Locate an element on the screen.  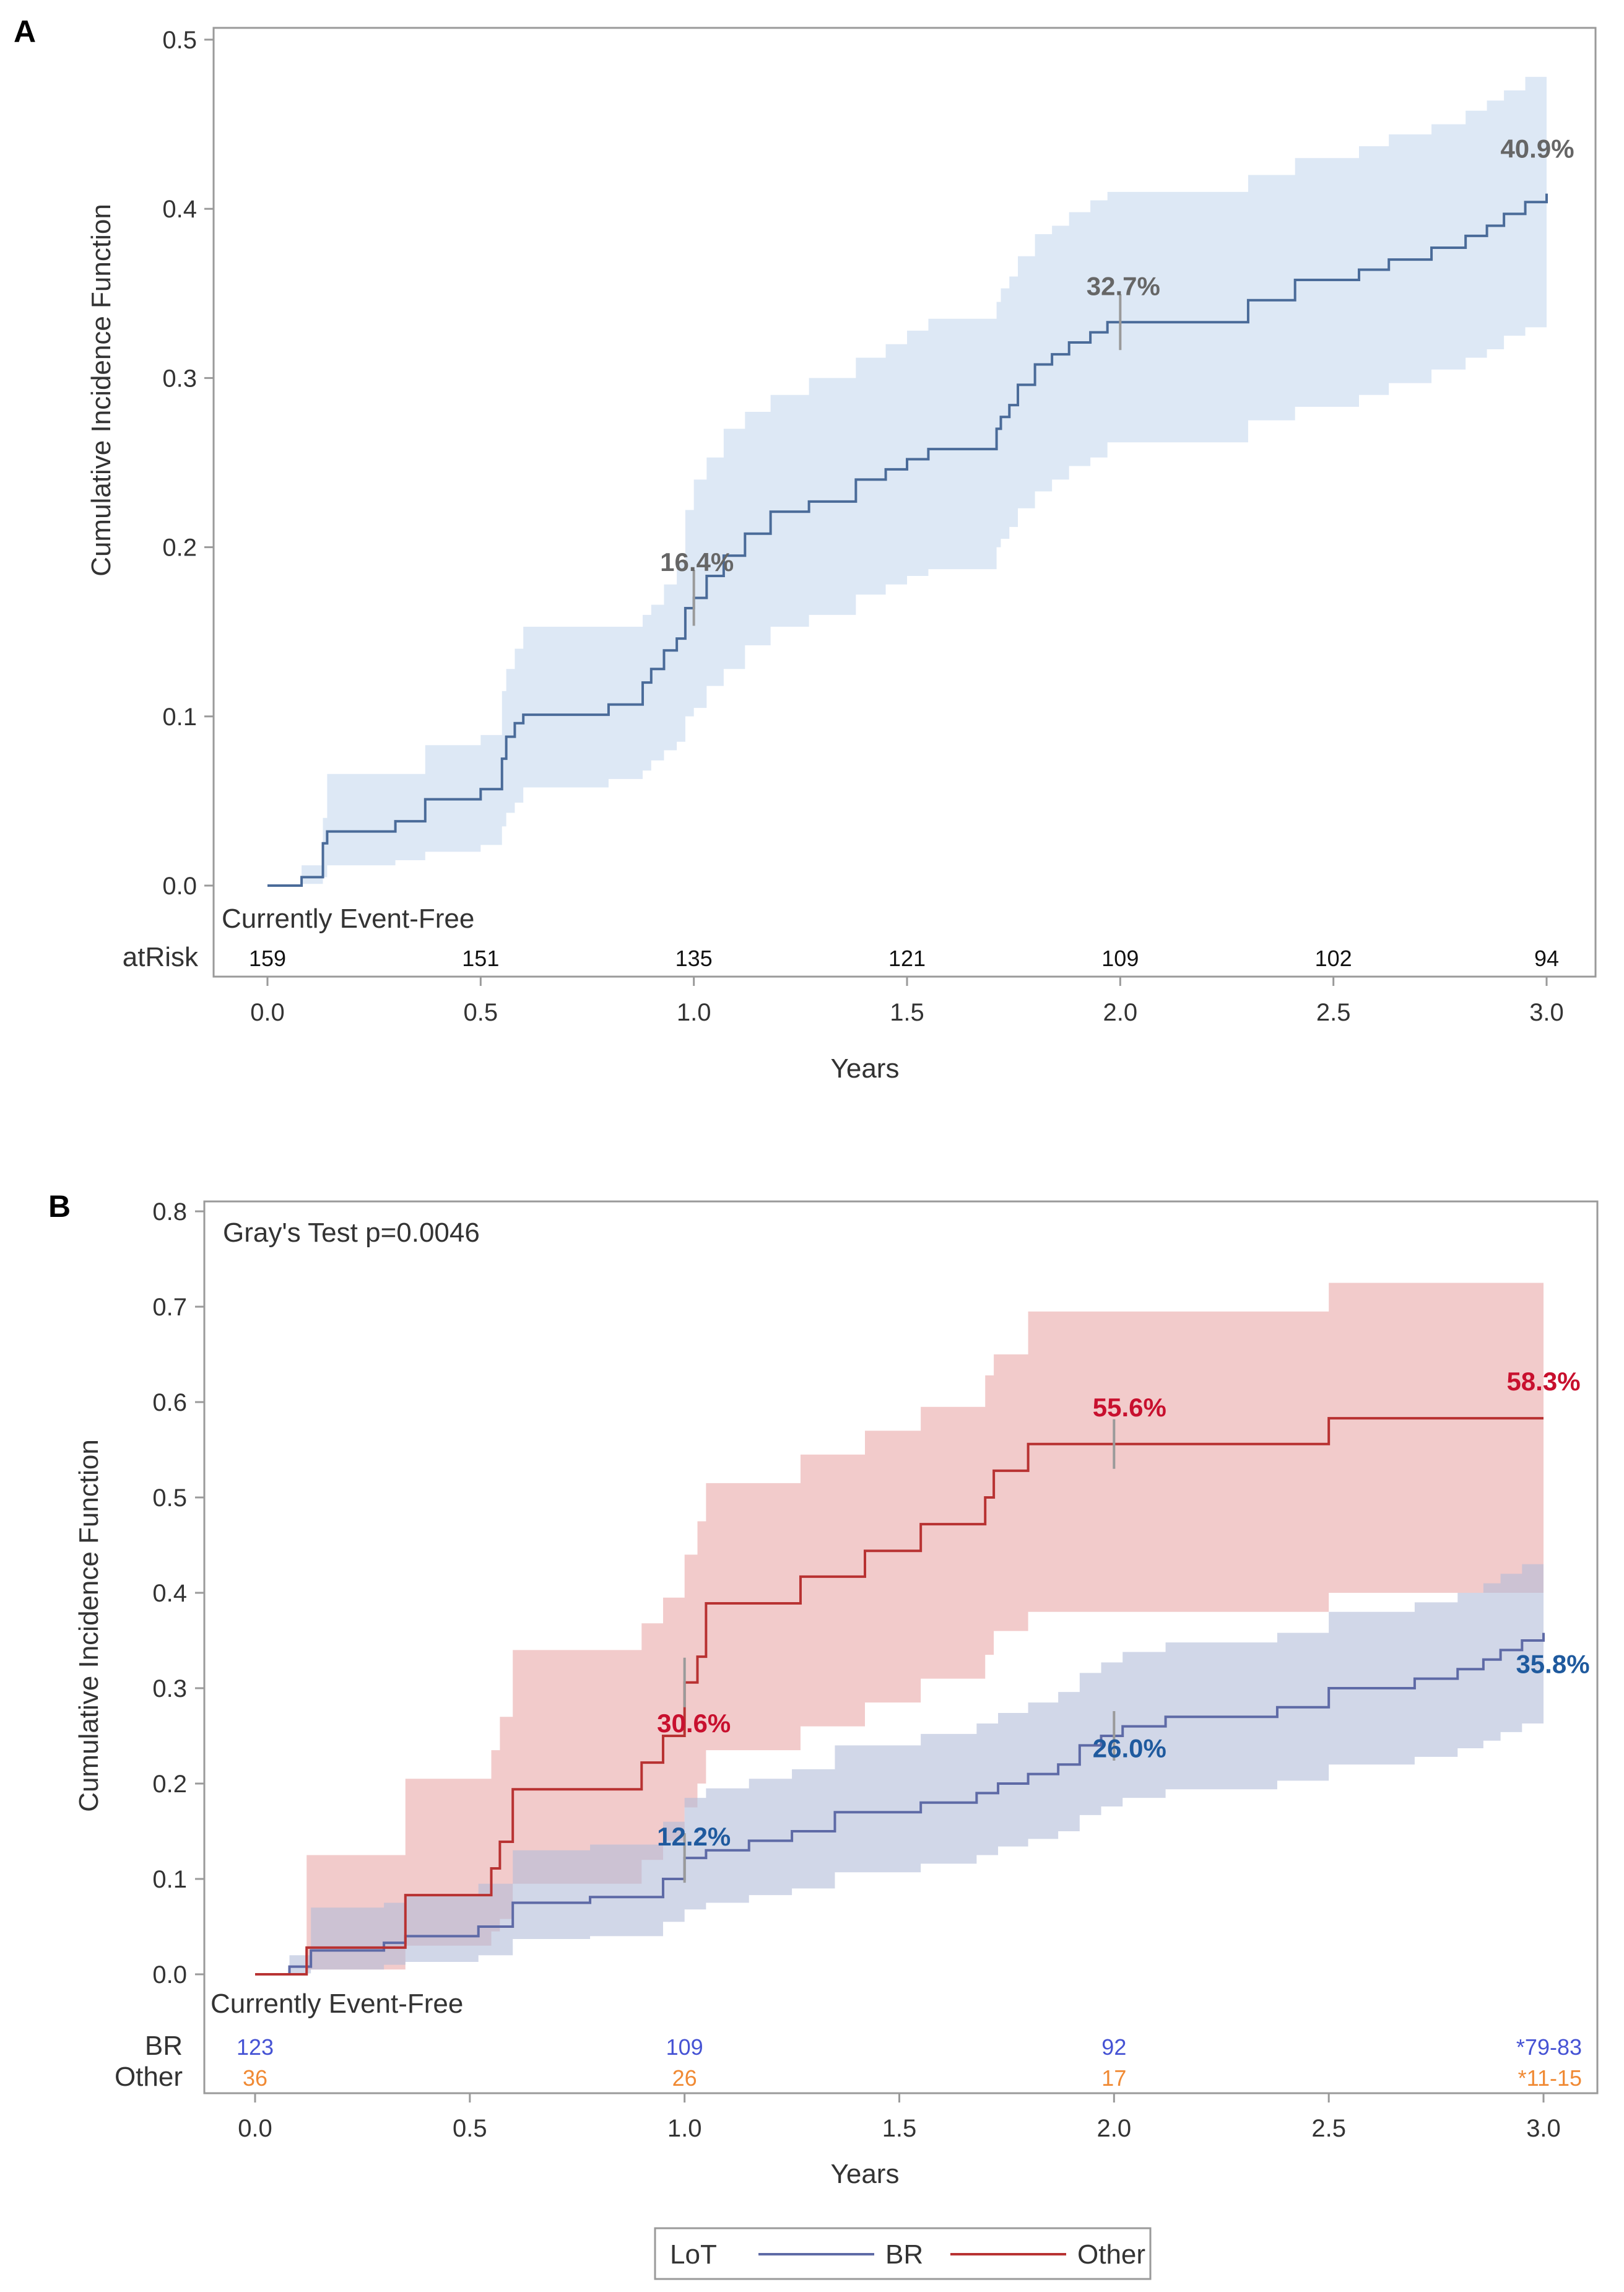
panel-a-y-ticks: 0.0 0.1 0.2 0.3 0.4 0.5 is located at coordinates (188, 464).